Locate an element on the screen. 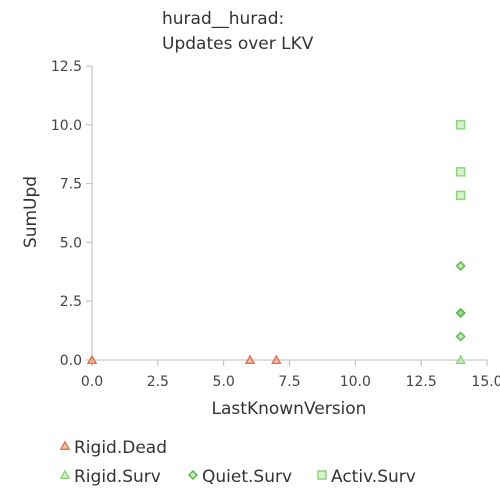 The width and height of the screenshot is (500, 500). y-tick-label: 12.5 is located at coordinates (66, 67).